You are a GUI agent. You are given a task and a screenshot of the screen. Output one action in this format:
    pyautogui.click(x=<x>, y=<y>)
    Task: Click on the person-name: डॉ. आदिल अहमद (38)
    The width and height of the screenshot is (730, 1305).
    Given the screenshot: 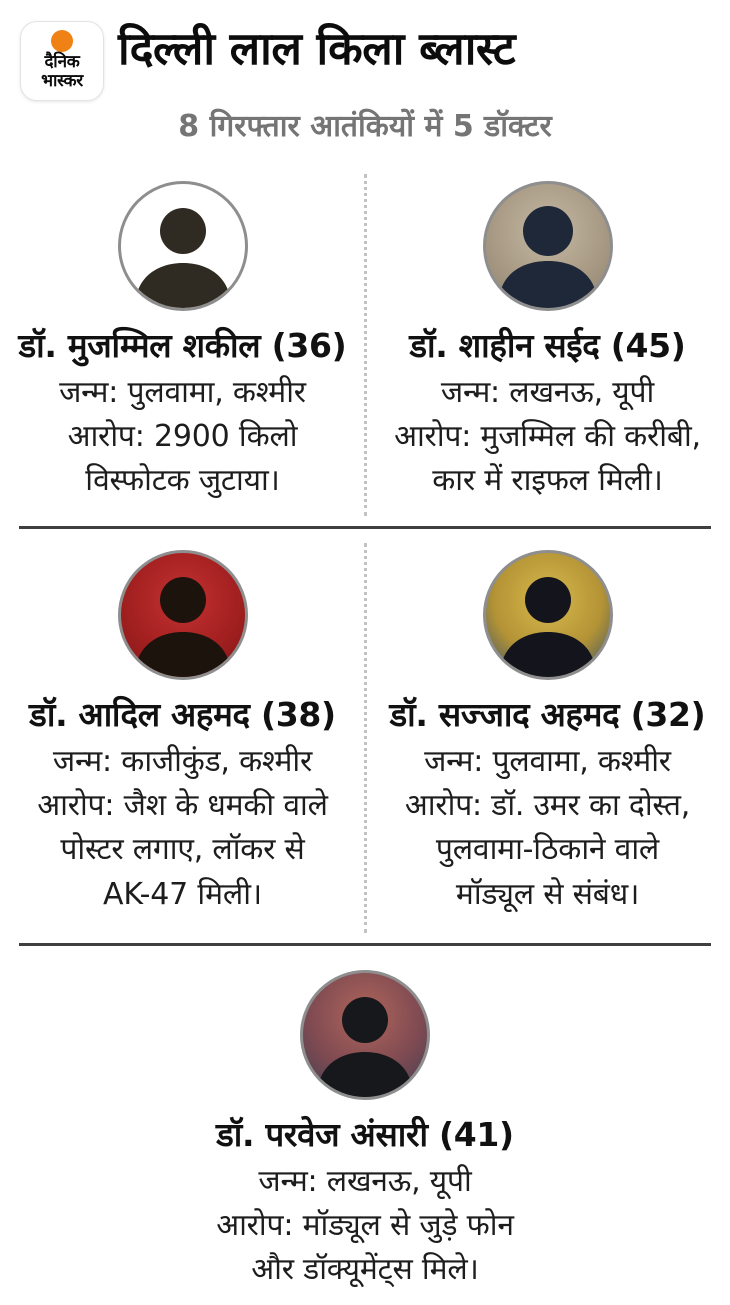 What is the action you would take?
    pyautogui.click(x=182, y=714)
    